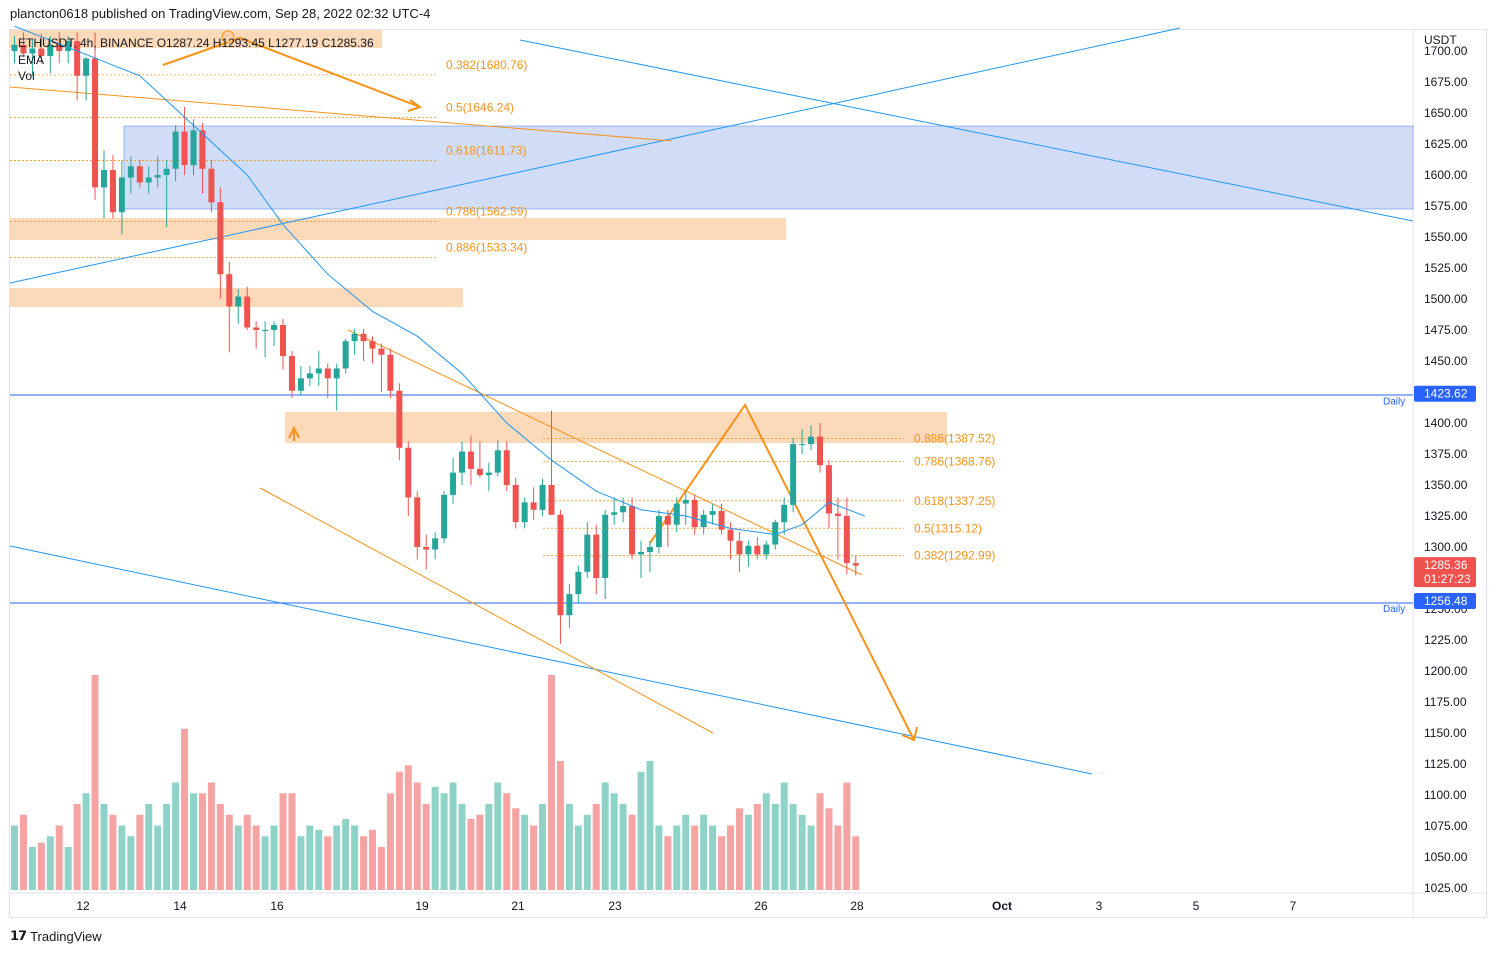 This screenshot has height=954, width=1497. Describe the element at coordinates (1445, 733) in the screenshot. I see `price-tick-label: 1150.00` at that location.